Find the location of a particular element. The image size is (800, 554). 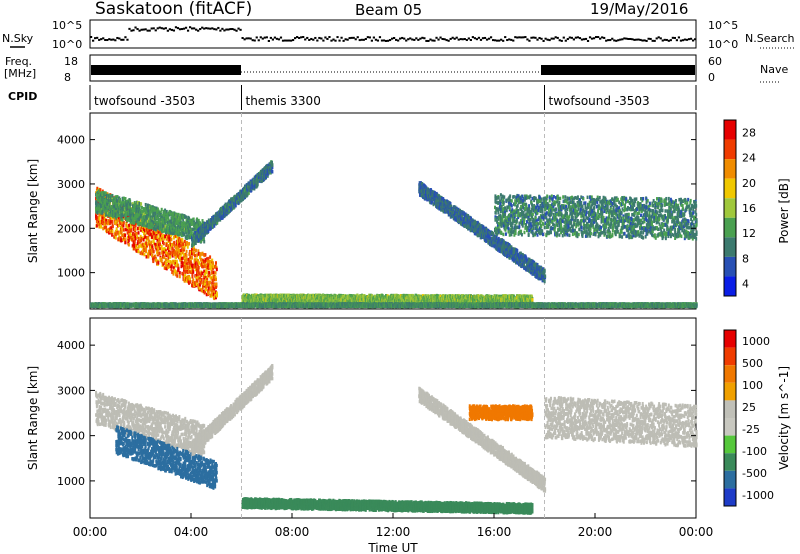

freq-unit-label: [MHz] is located at coordinates (20, 73).